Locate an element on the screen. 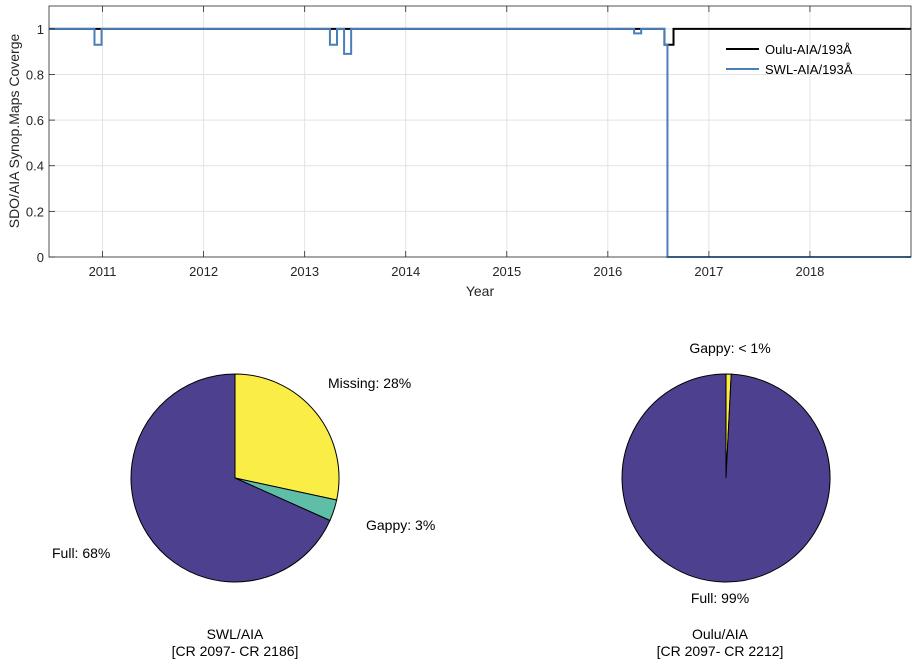 This screenshot has width=912, height=665. pie-oulu-label-full: Full: 99% is located at coordinates (720, 598).